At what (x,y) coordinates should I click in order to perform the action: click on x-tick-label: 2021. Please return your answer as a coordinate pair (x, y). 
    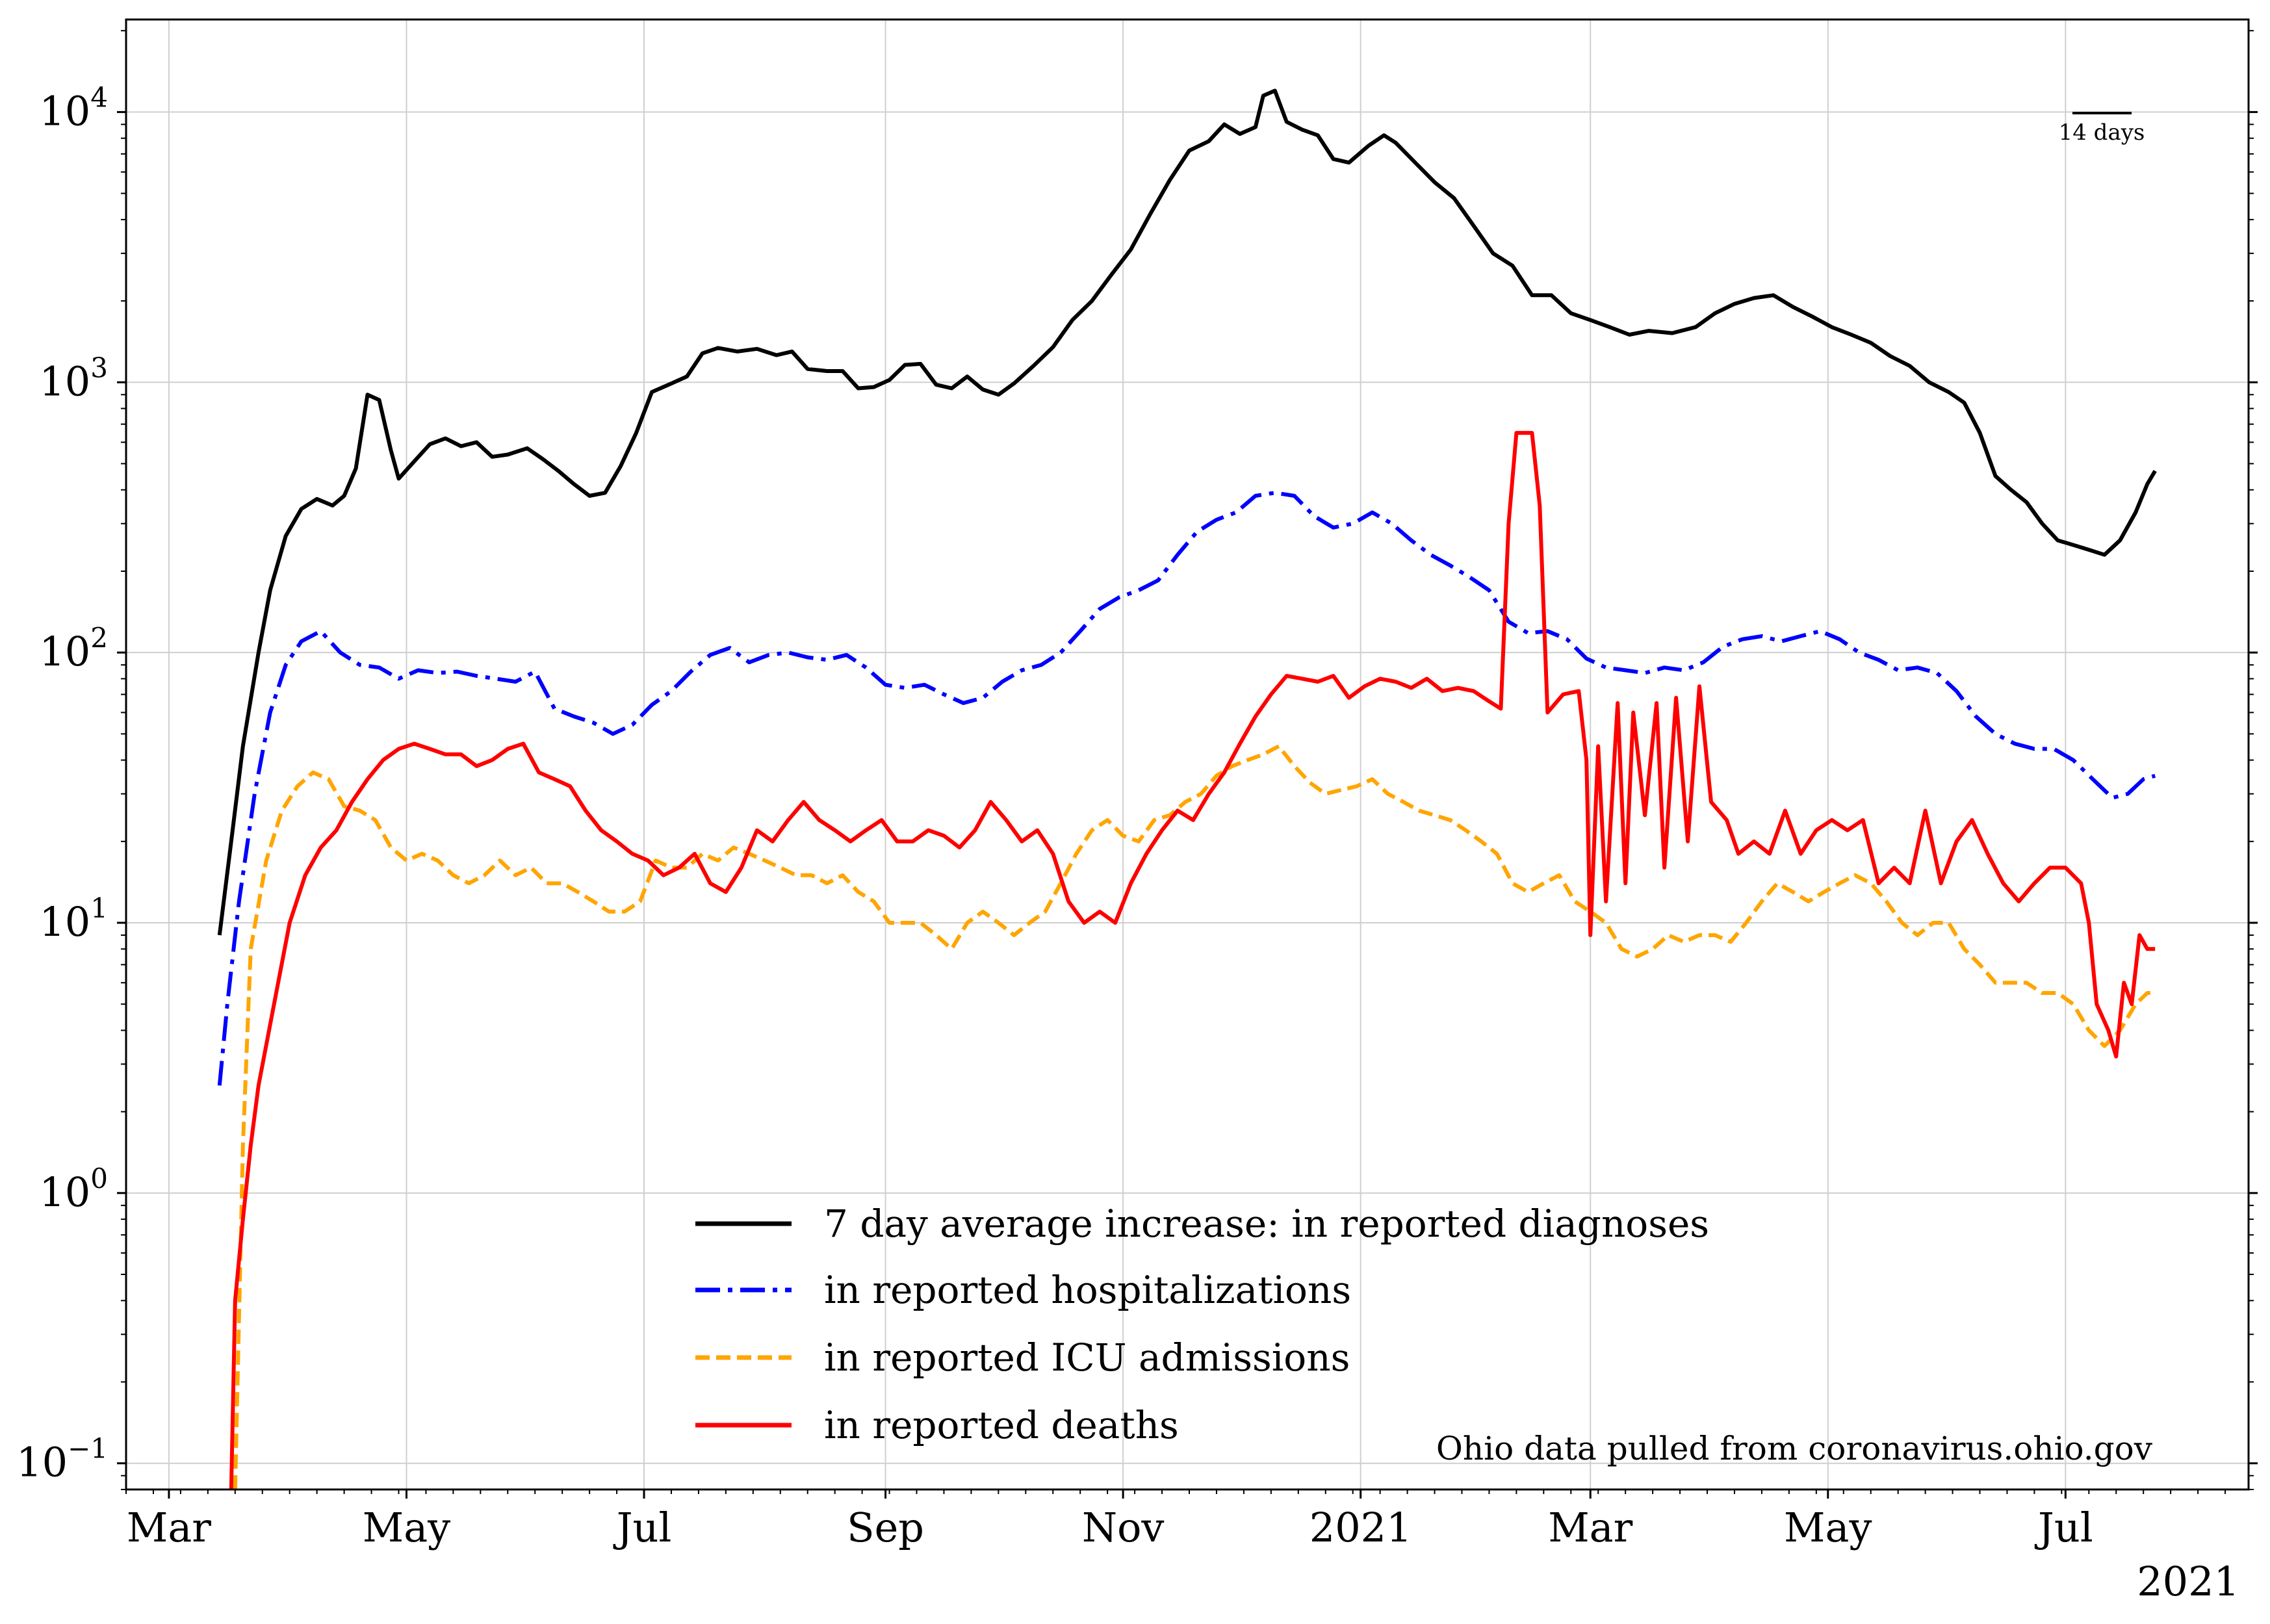
    Looking at the image, I should click on (1361, 1527).